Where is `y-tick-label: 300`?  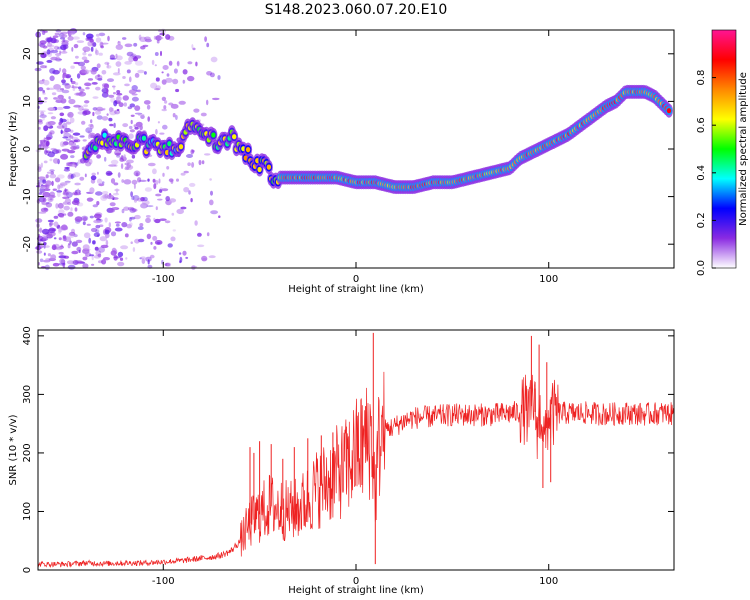 y-tick-label: 300 is located at coordinates (27, 394).